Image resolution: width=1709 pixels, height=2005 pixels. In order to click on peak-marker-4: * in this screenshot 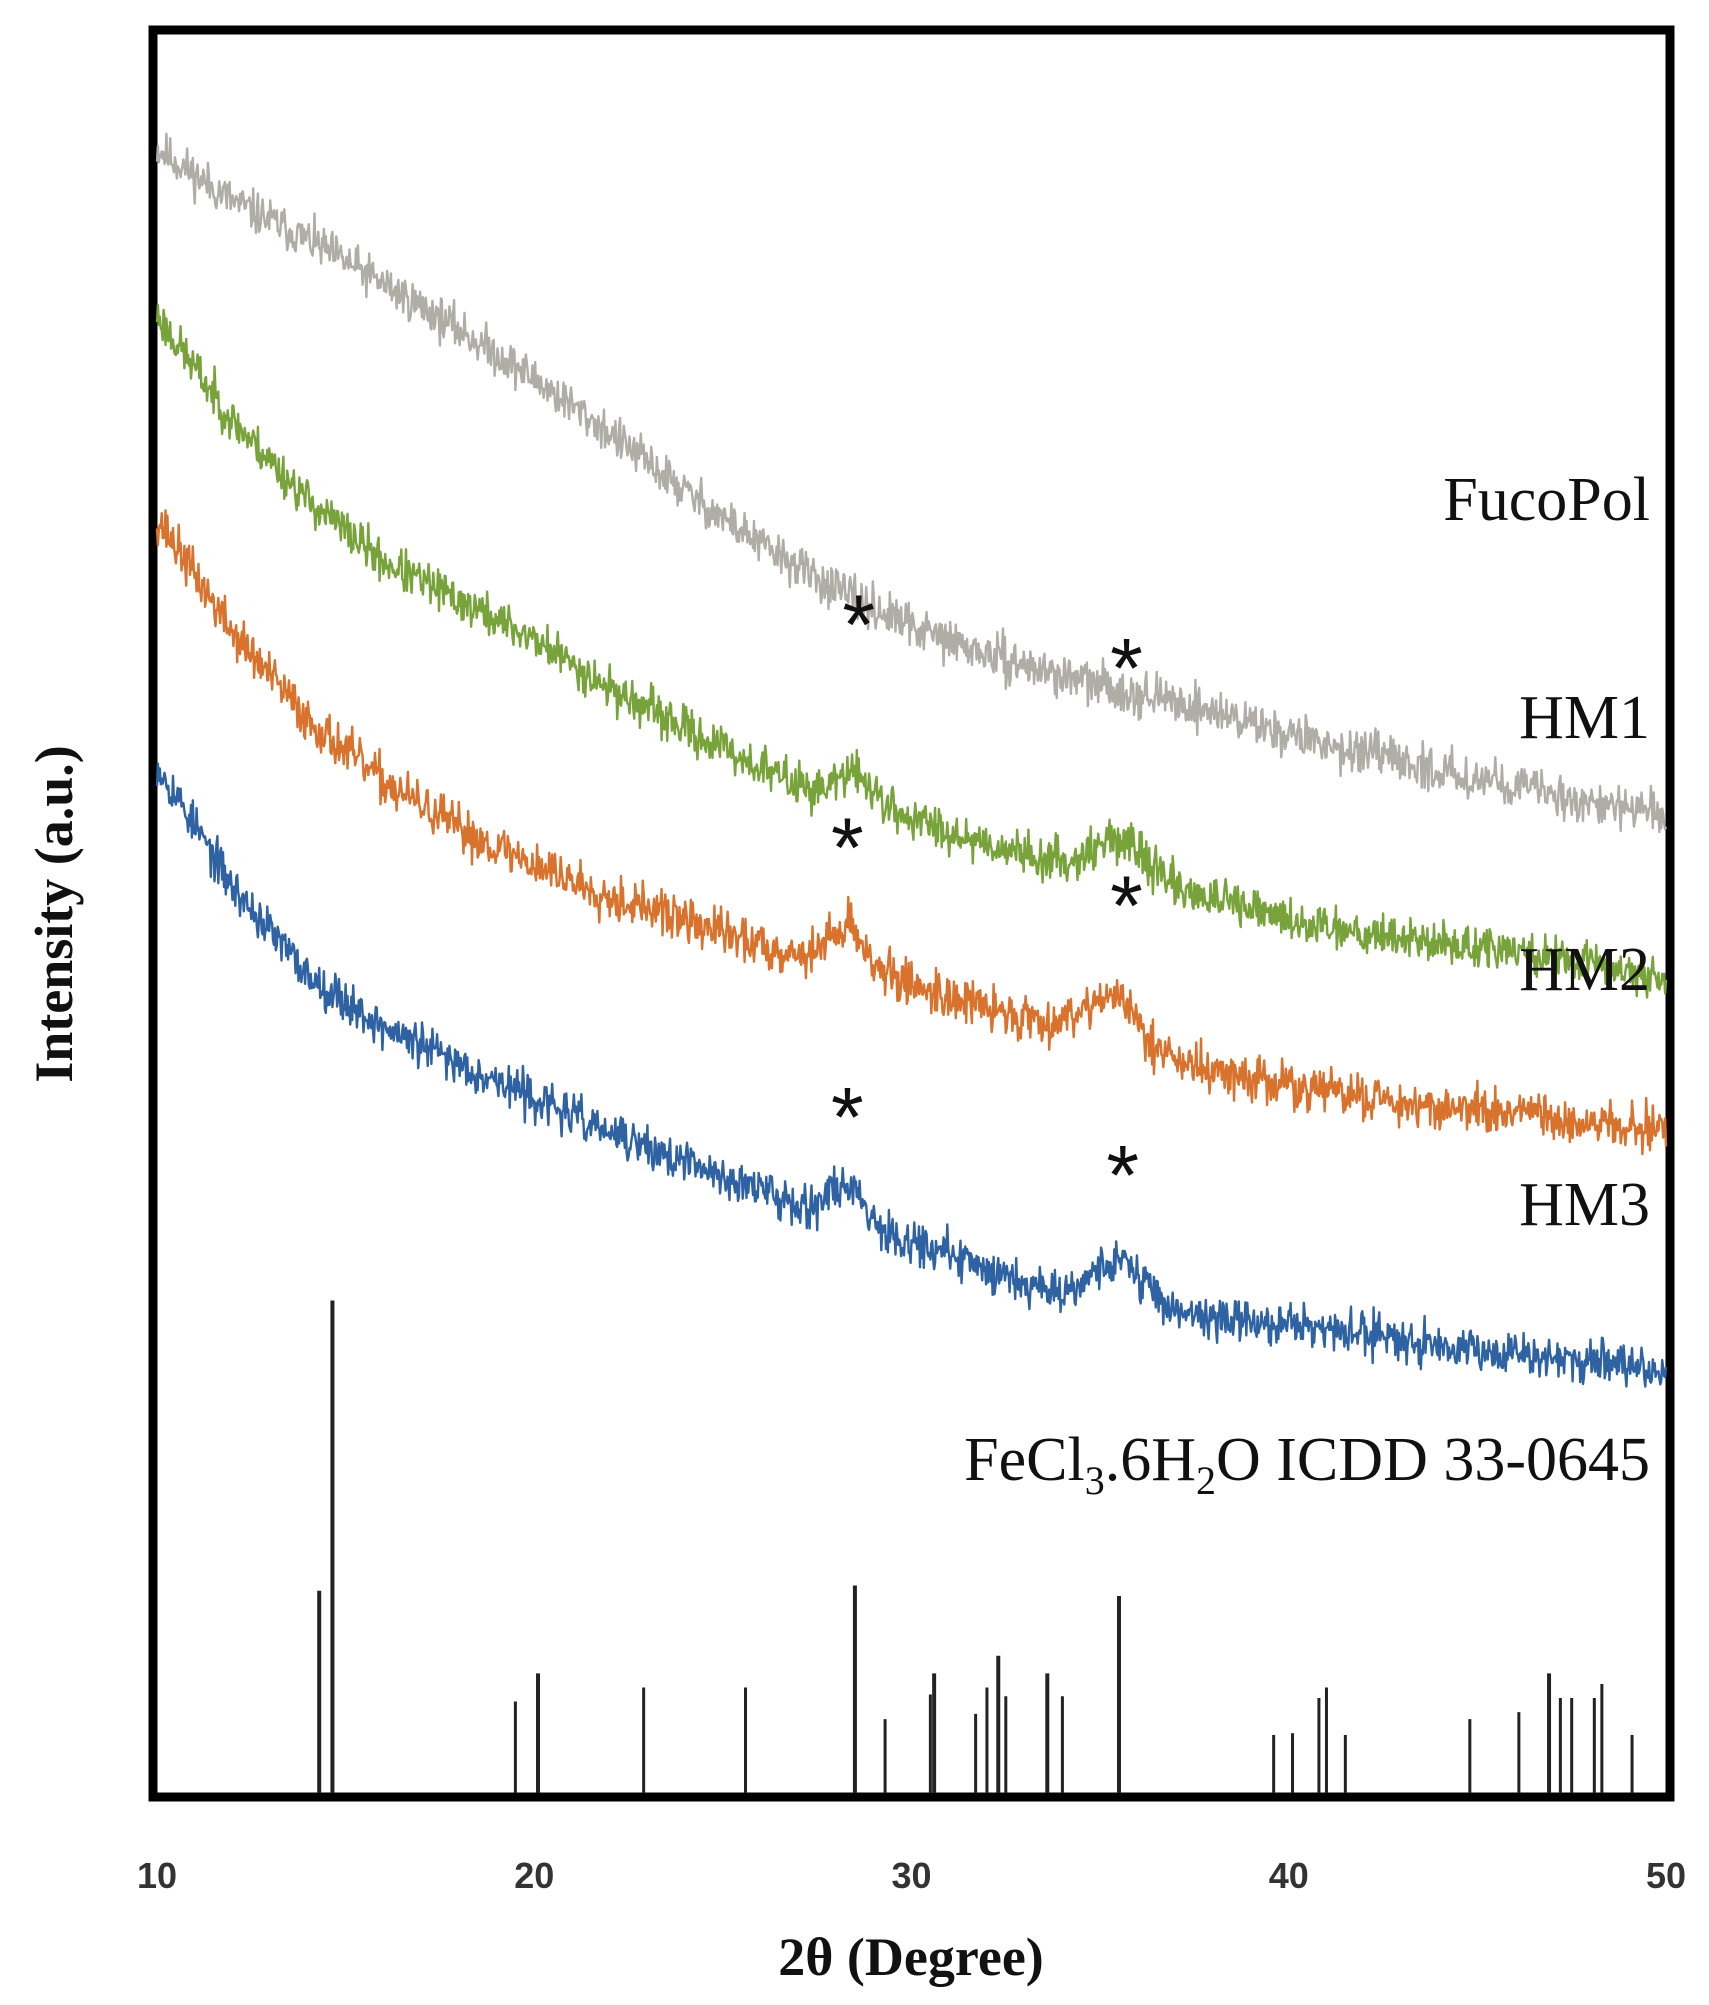, I will do `click(1126, 906)`.